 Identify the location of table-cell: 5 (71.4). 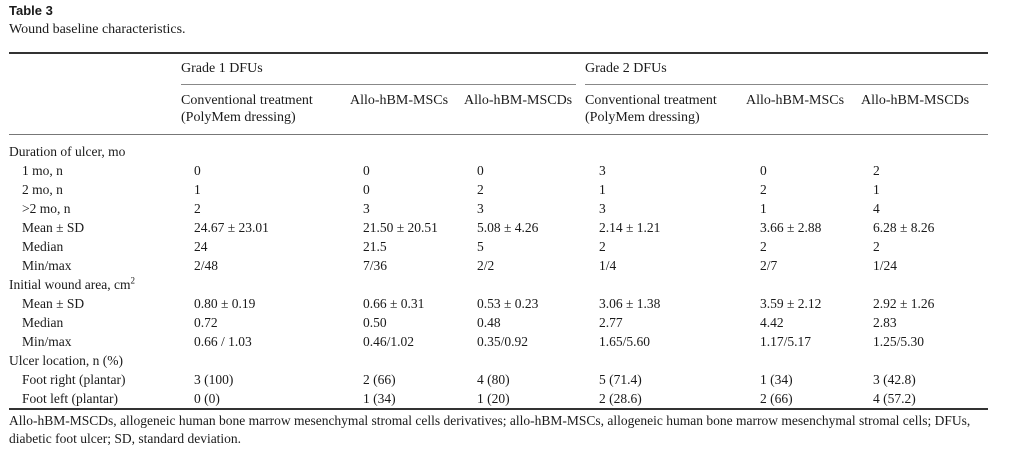
(620, 379).